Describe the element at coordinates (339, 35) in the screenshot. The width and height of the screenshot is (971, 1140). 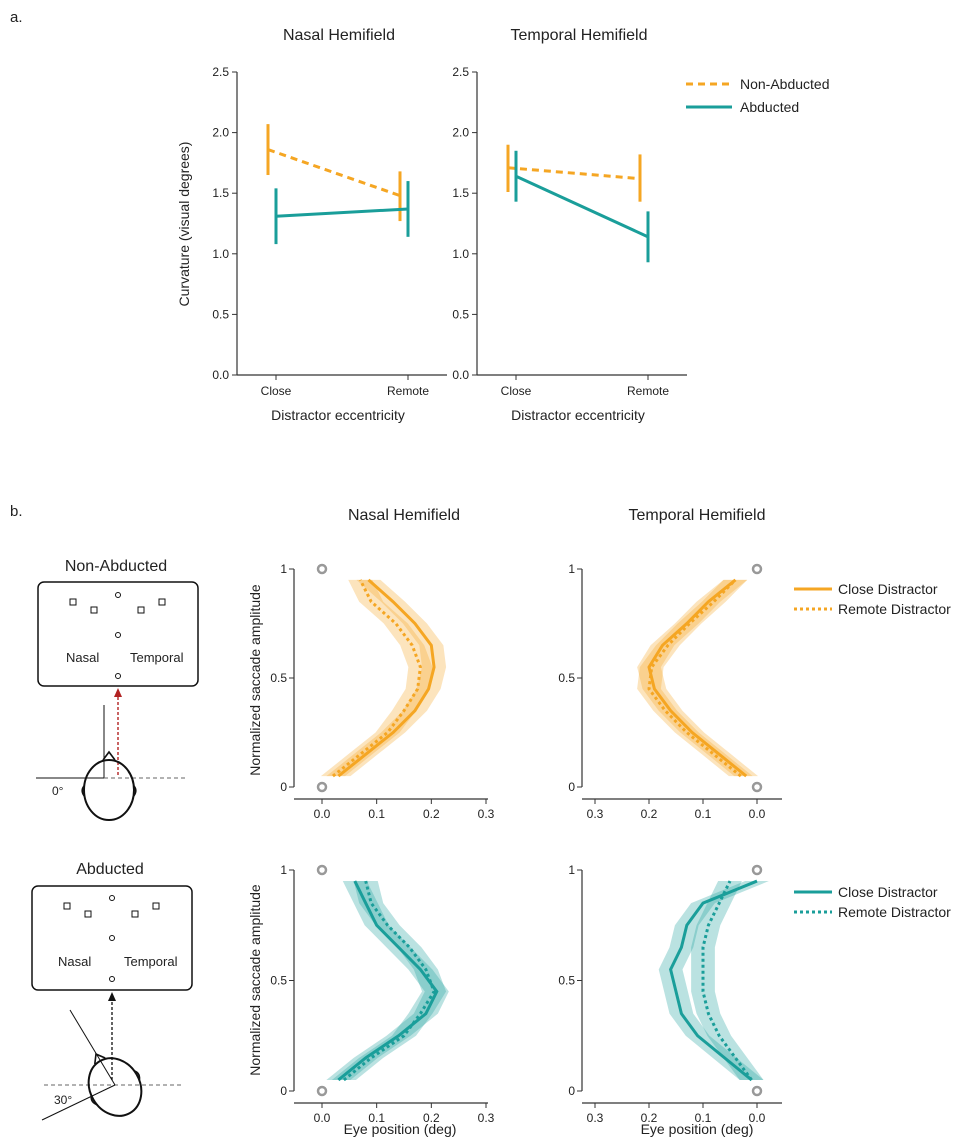
I see `a-nasal-title: Nasal Hemifield` at that location.